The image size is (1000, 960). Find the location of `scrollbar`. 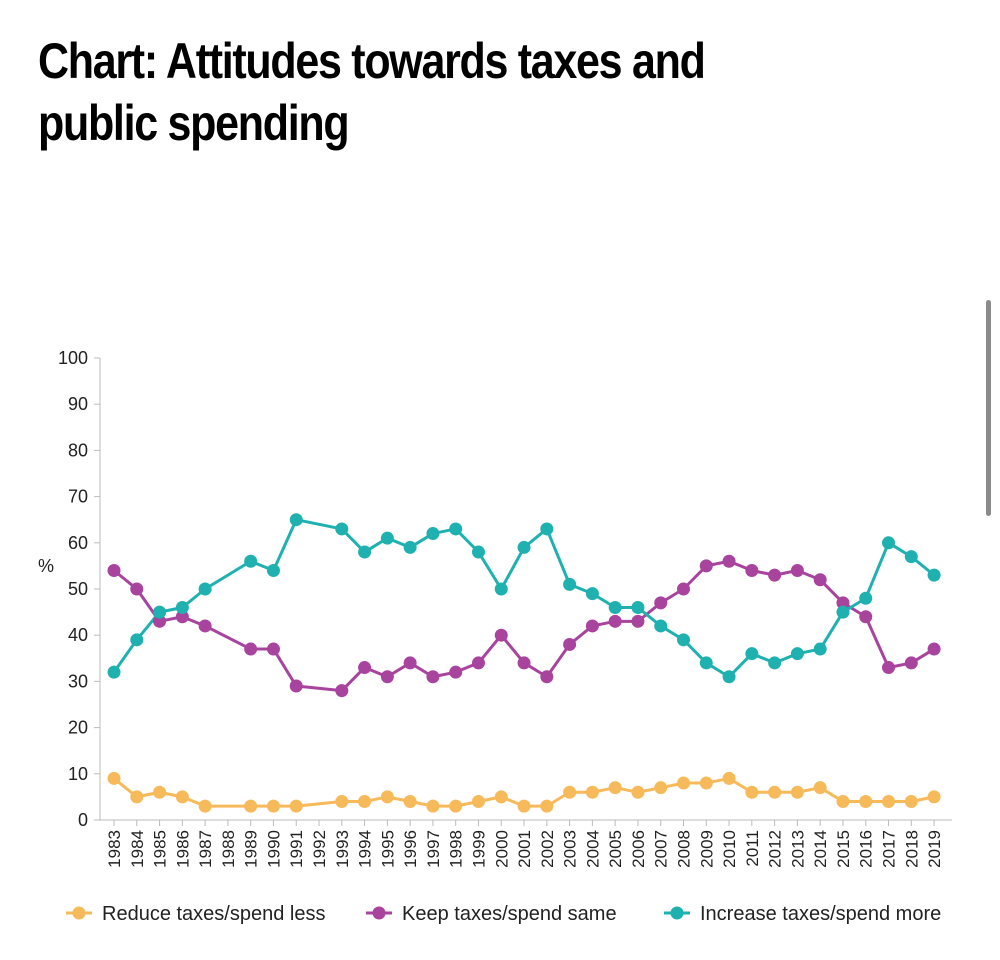

scrollbar is located at coordinates (988, 408).